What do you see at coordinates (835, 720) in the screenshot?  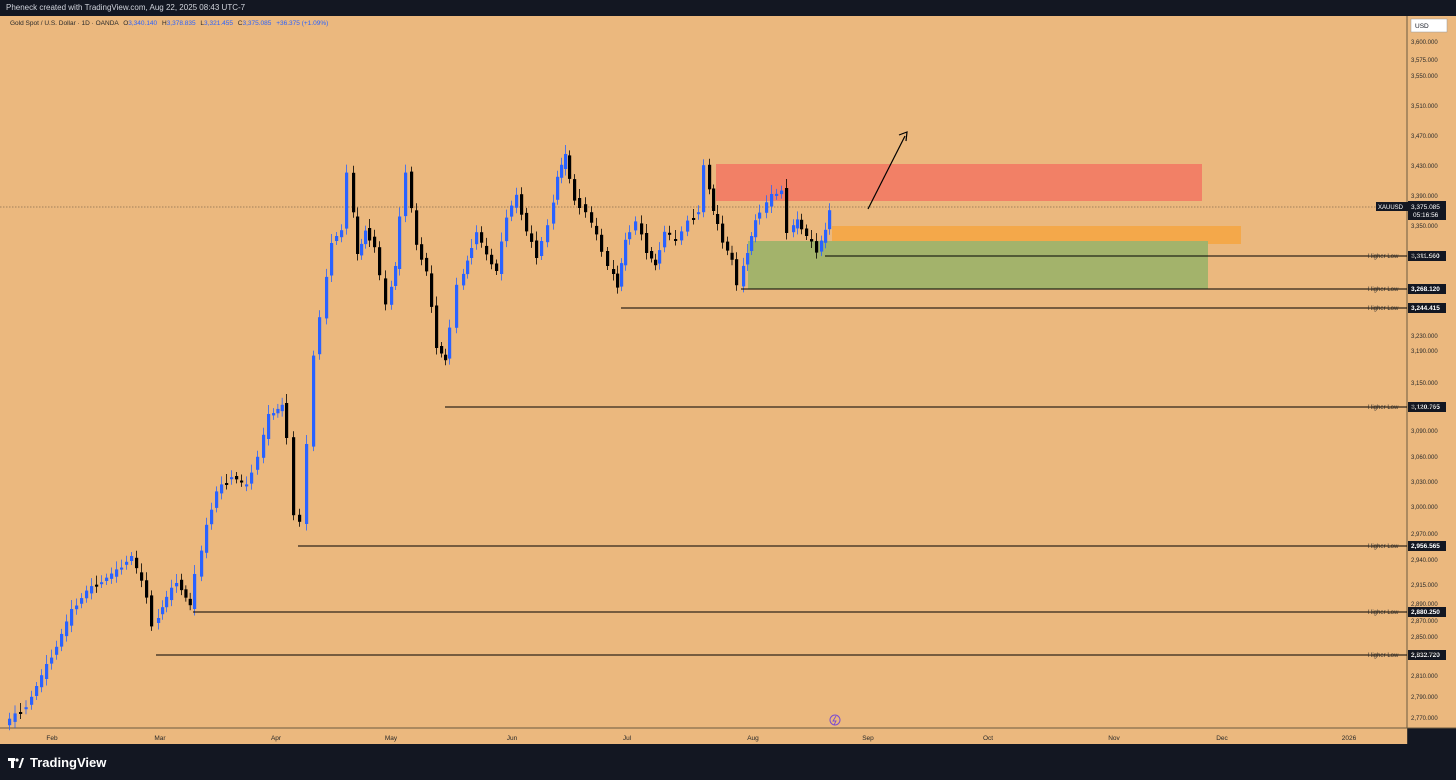 I see `lightning-icon` at bounding box center [835, 720].